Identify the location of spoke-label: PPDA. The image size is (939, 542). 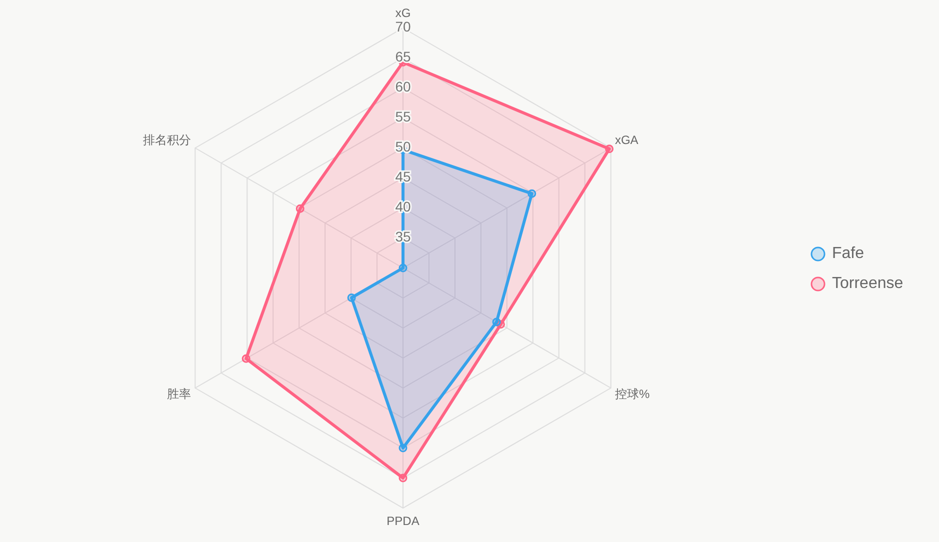
(403, 521).